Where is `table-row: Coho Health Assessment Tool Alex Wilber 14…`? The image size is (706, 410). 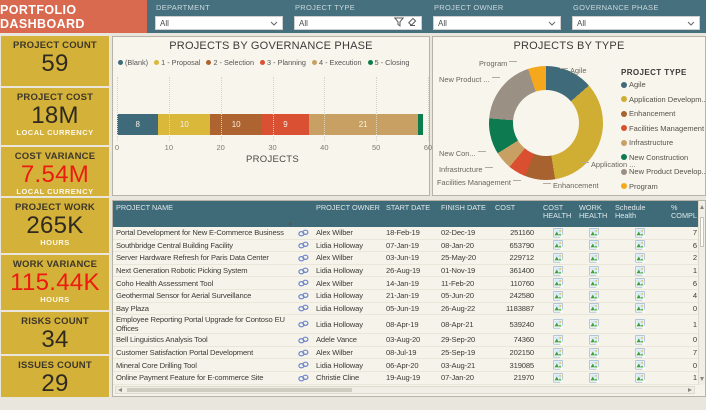 table-row: Coho Health Assessment Tool Alex Wilber 14… is located at coordinates (405, 283).